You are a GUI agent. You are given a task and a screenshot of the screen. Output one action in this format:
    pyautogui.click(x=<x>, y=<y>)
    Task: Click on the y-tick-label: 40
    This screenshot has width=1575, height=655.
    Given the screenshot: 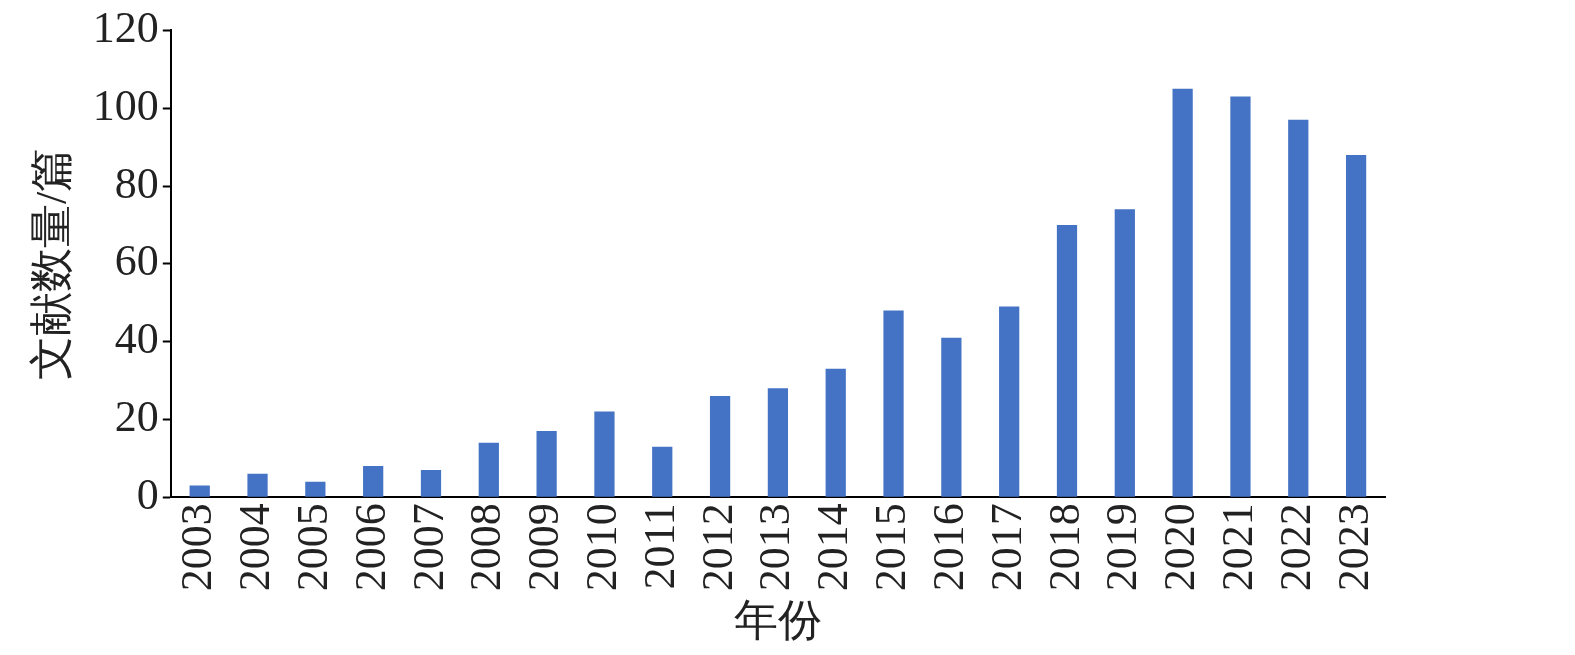 What is the action you would take?
    pyautogui.click(x=136, y=339)
    